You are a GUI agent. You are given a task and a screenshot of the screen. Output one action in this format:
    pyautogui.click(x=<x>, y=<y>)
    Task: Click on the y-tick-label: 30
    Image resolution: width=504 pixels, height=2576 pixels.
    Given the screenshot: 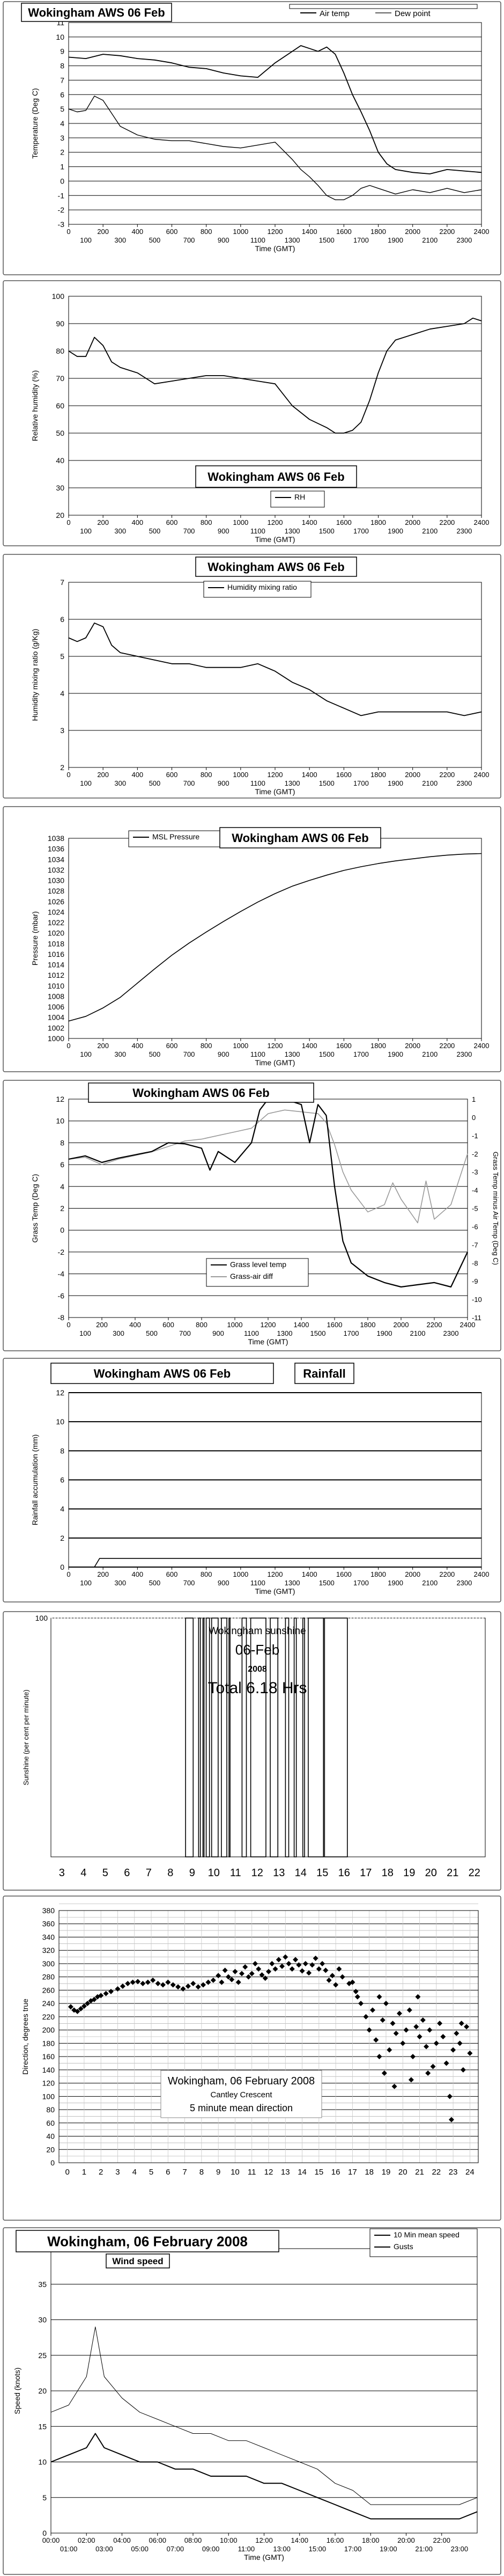 What is the action you would take?
    pyautogui.click(x=60, y=488)
    